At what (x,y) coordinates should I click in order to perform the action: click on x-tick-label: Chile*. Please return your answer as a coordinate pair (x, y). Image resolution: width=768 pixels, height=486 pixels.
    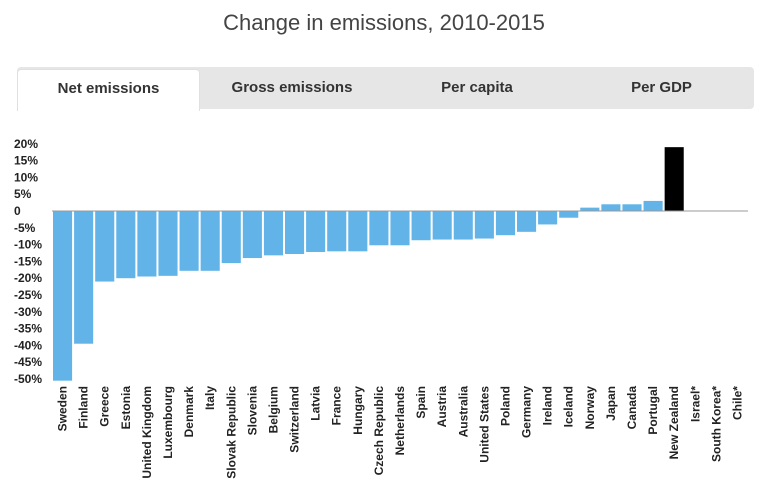
    Looking at the image, I should click on (737, 403).